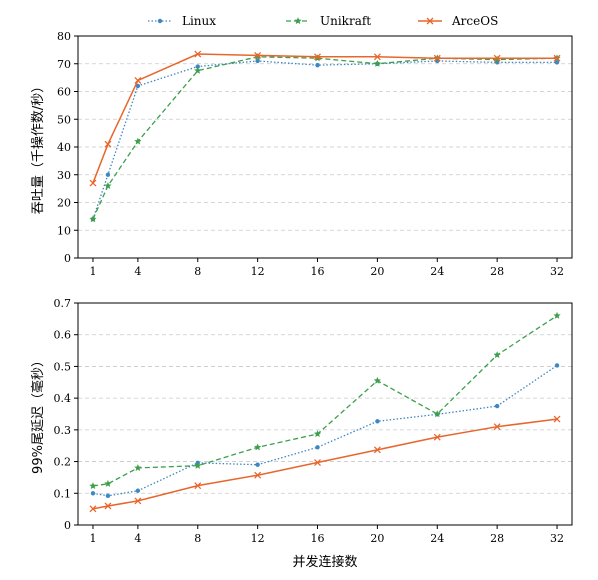 The height and width of the screenshot is (580, 598). What do you see at coordinates (38, 147) in the screenshot?
I see `y-axis-label: 吞吐量（千操作数/秒）` at bounding box center [38, 147].